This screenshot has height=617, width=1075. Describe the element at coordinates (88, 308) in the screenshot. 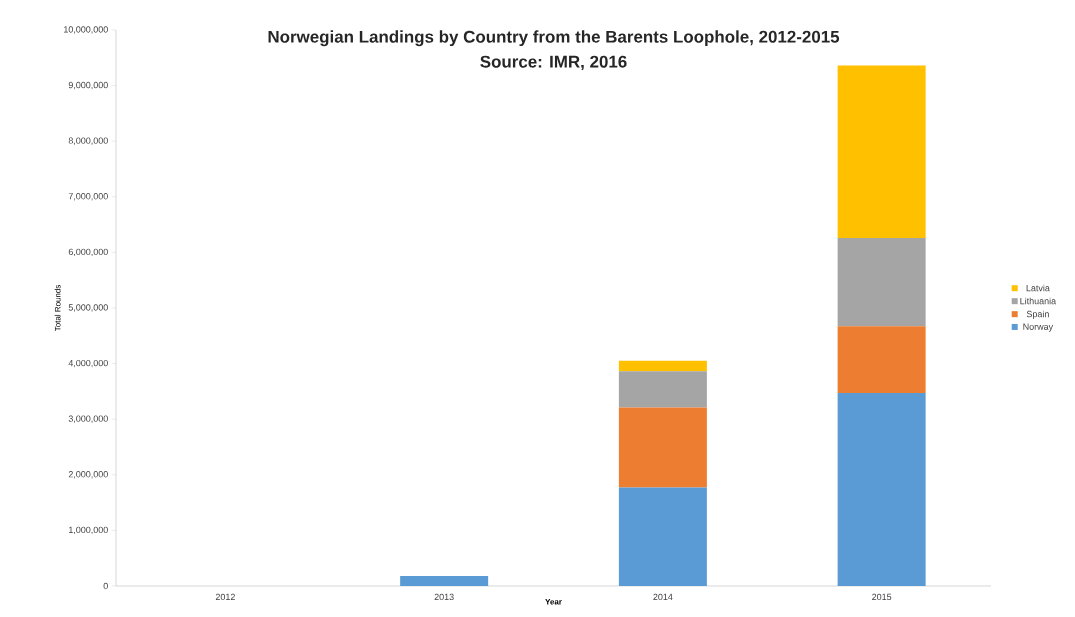

I see `y-tick-label: 5,000,000` at that location.